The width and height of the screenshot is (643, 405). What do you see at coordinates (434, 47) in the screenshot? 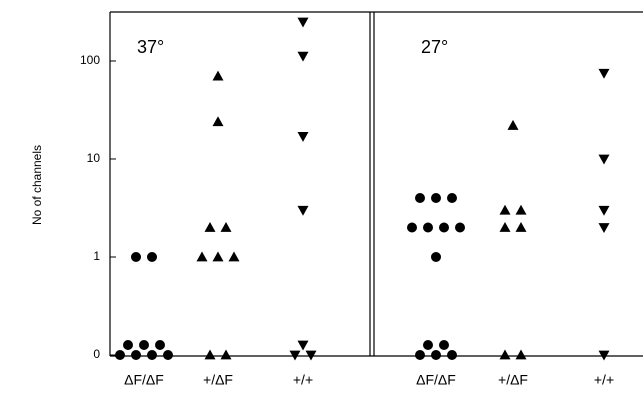
I see `panel-label: 27°` at bounding box center [434, 47].